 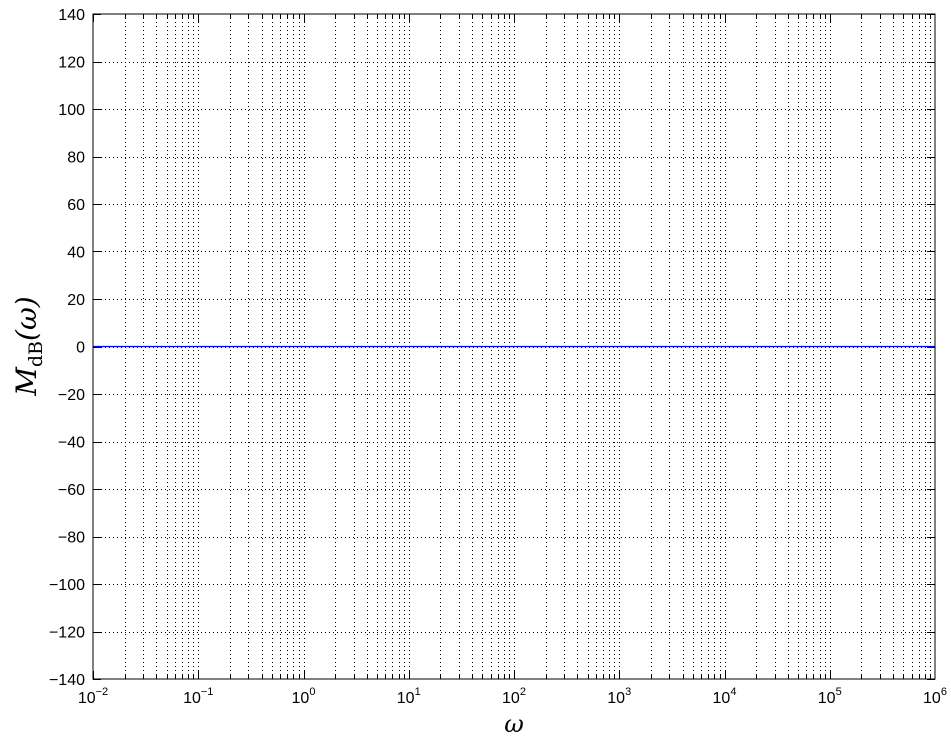 What do you see at coordinates (944, 692) in the screenshot?
I see `x-tick-exponent: 6` at bounding box center [944, 692].